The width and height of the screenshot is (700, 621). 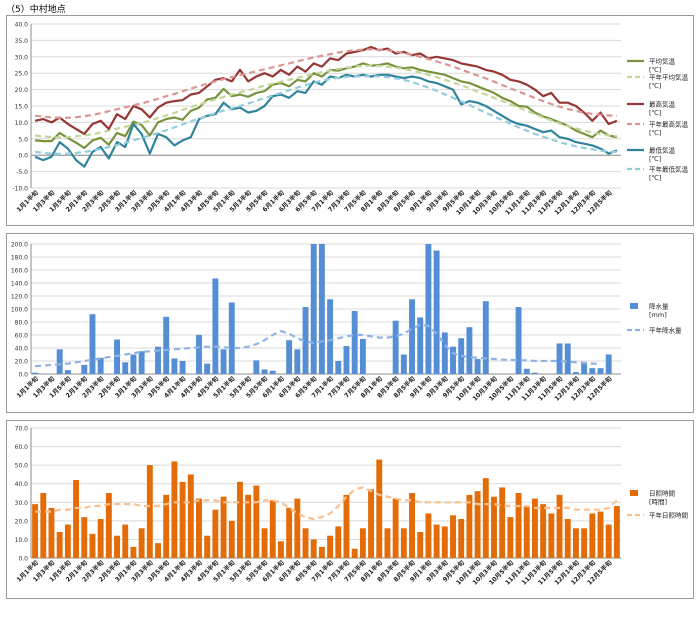 What do you see at coordinates (22, 466) in the screenshot?
I see `sunshine-y-tick: 50.0` at bounding box center [22, 466].